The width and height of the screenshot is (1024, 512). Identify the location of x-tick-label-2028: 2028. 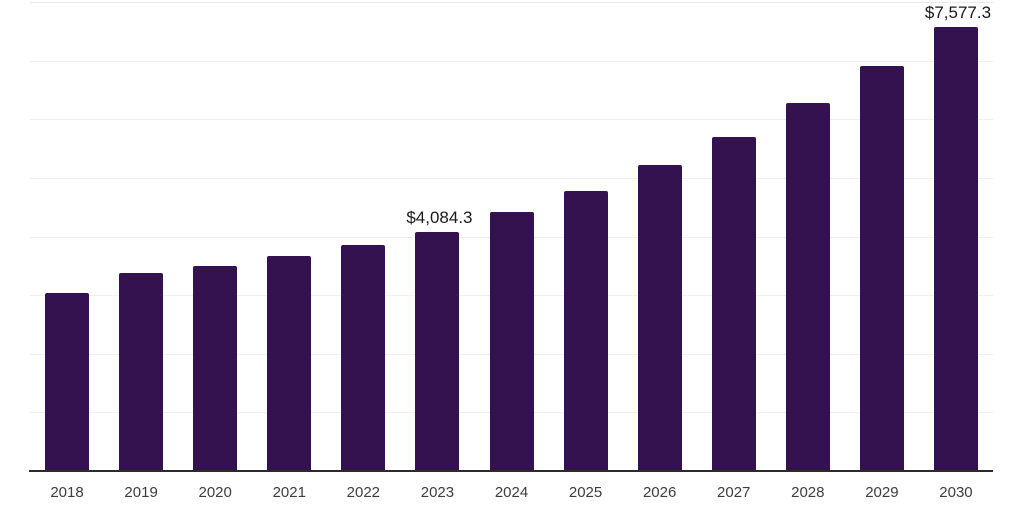
(808, 492).